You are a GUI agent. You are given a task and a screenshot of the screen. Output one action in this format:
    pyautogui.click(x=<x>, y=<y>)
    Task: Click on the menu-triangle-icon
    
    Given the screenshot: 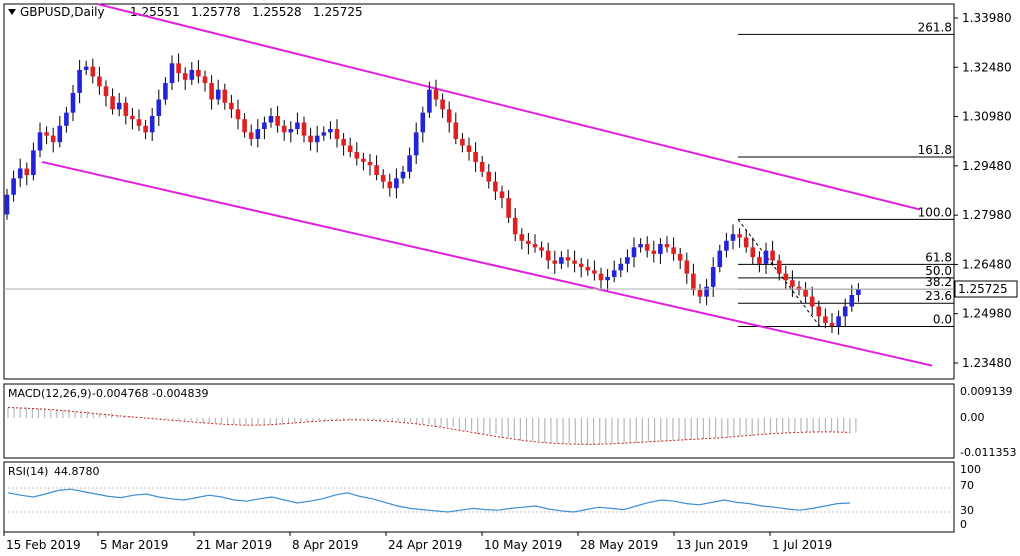 What is the action you would take?
    pyautogui.click(x=12, y=12)
    